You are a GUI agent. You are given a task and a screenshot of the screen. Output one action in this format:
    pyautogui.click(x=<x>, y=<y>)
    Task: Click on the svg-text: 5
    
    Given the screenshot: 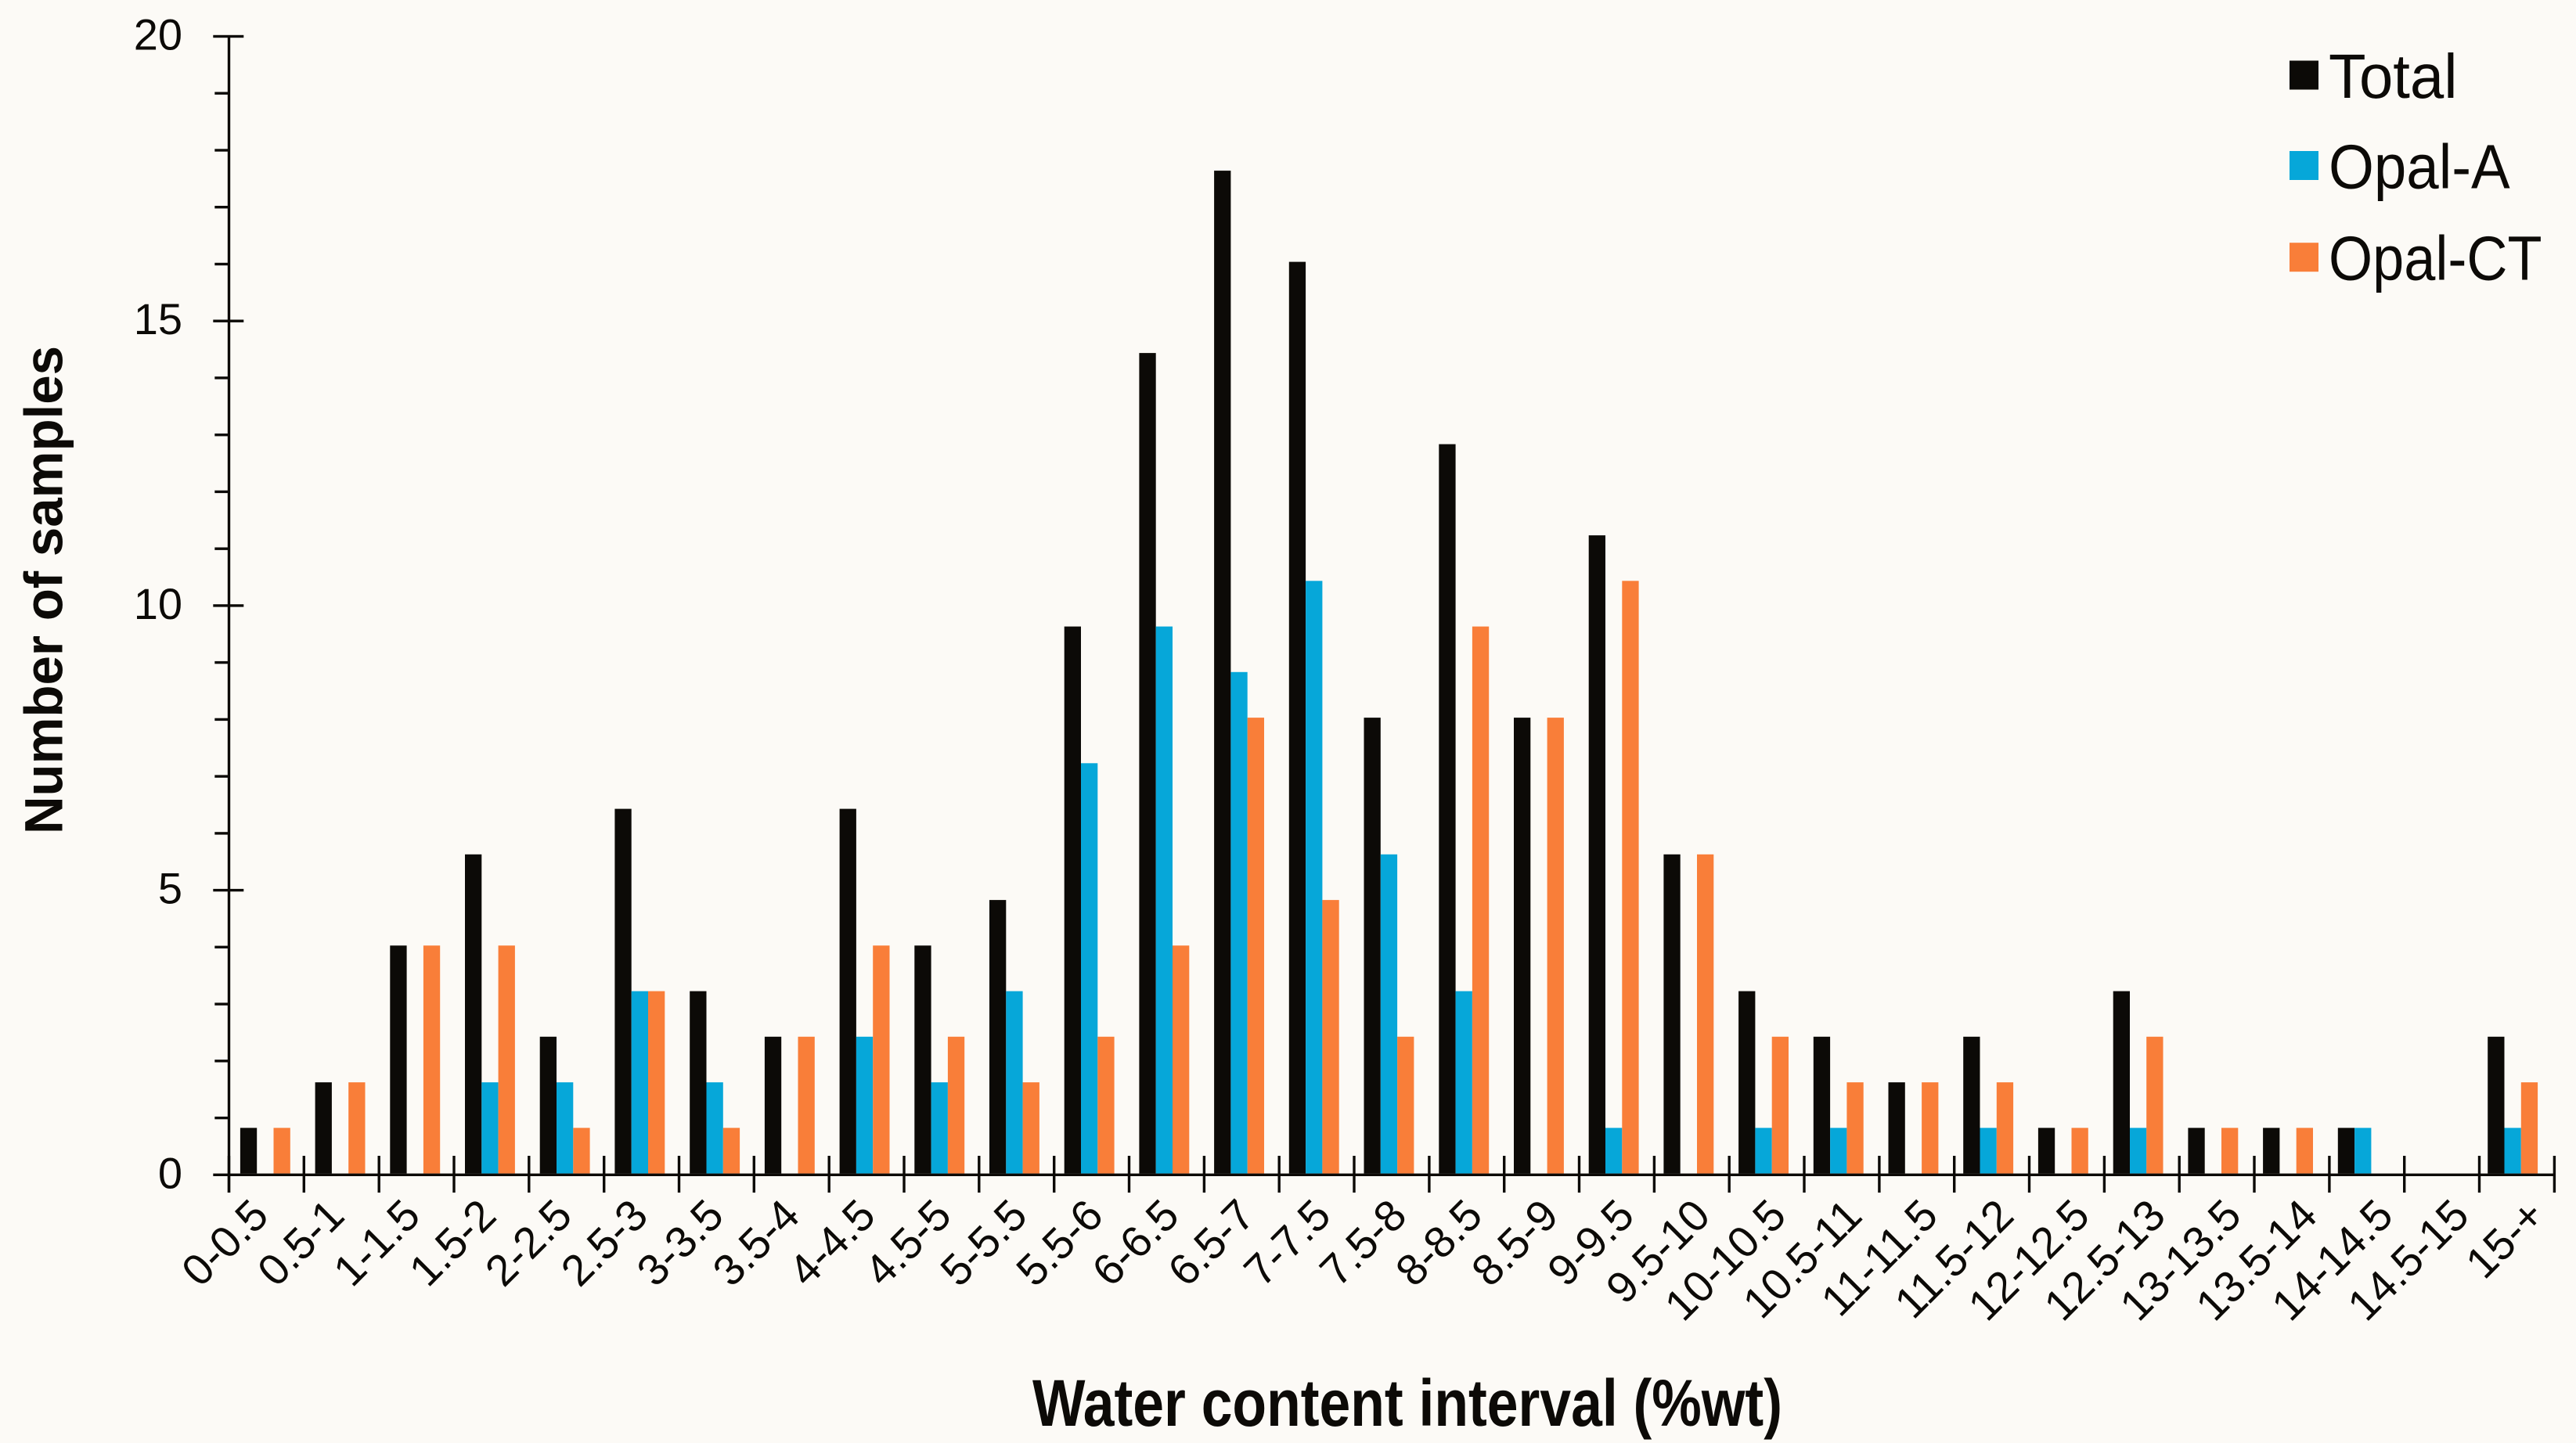 What is the action you would take?
    pyautogui.click(x=170, y=888)
    